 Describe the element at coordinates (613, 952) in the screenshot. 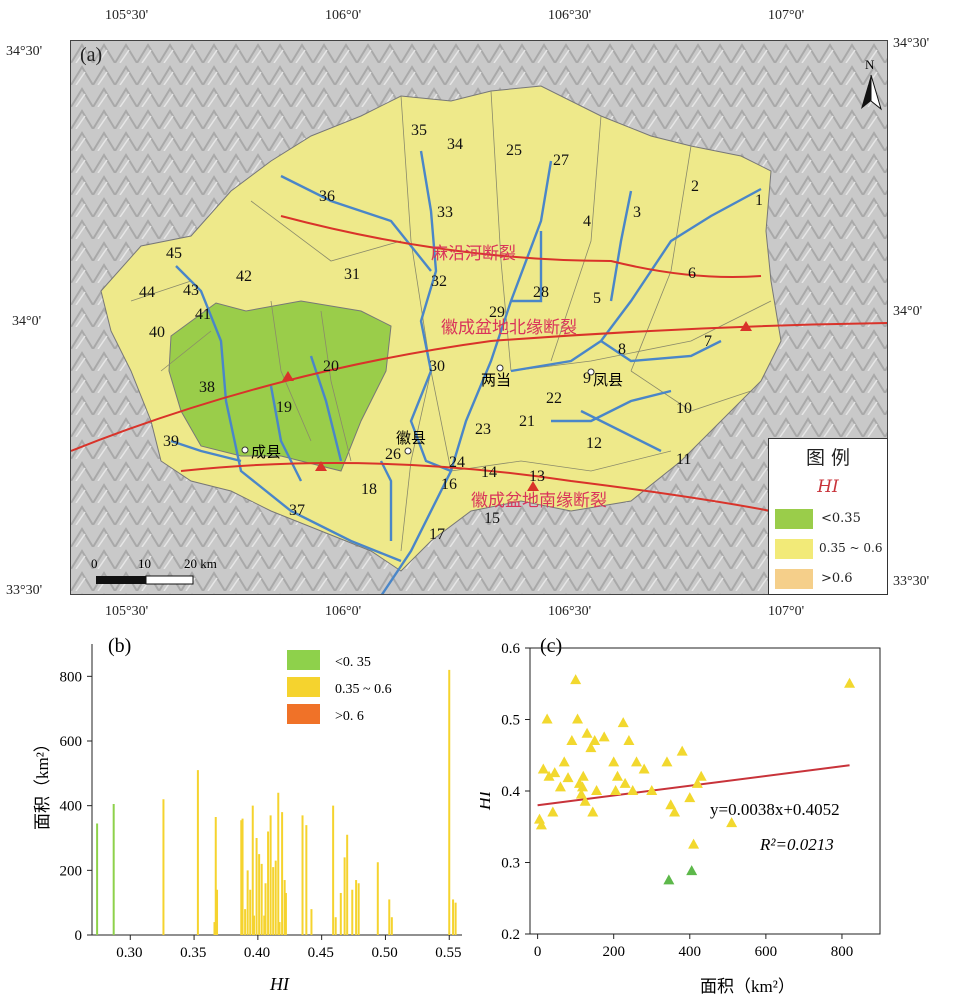

I see `x-tick-label: 200` at that location.